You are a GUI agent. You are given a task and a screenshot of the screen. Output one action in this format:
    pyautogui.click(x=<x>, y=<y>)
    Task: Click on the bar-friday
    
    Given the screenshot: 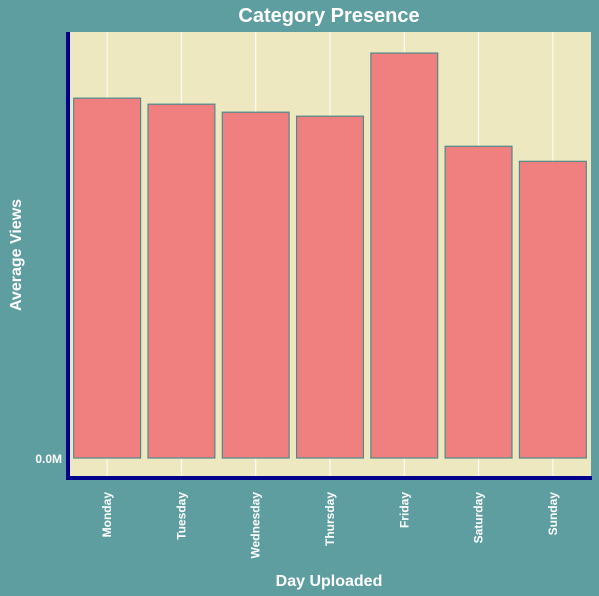 What is the action you would take?
    pyautogui.click(x=404, y=255)
    